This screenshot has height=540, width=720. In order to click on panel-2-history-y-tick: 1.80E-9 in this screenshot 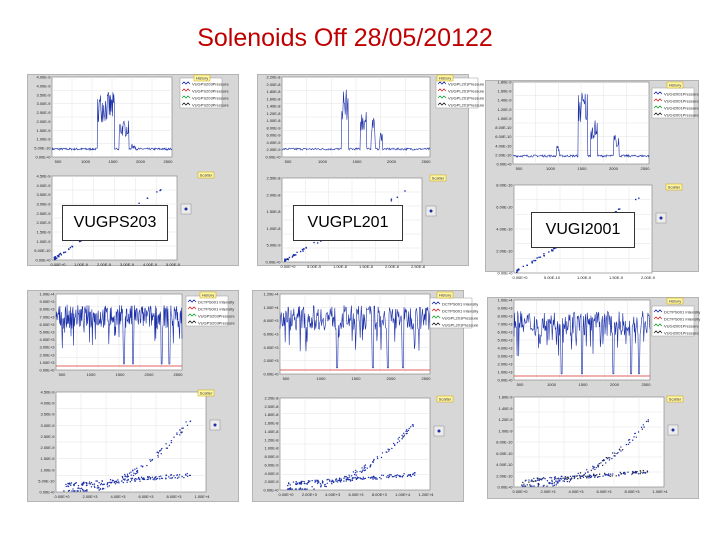, I will do `click(504, 82)`.